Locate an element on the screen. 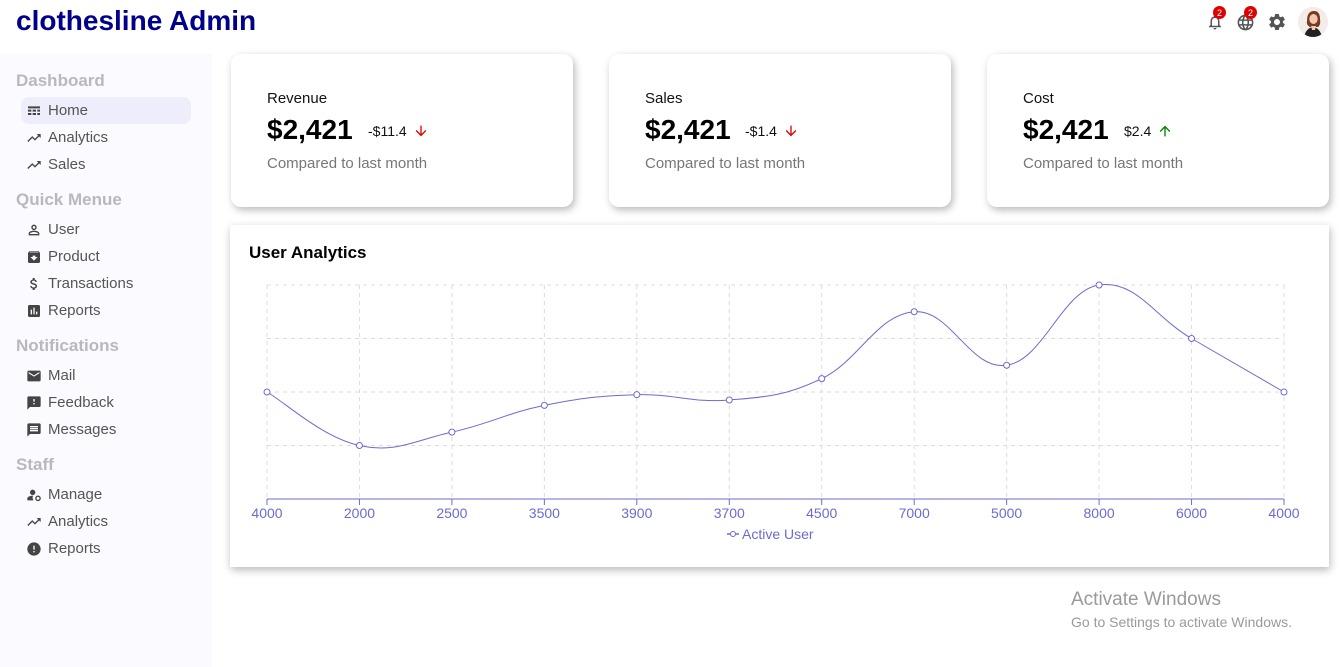 This screenshot has height=667, width=1342. card-rate: $2.4 is located at coordinates (1148, 131).